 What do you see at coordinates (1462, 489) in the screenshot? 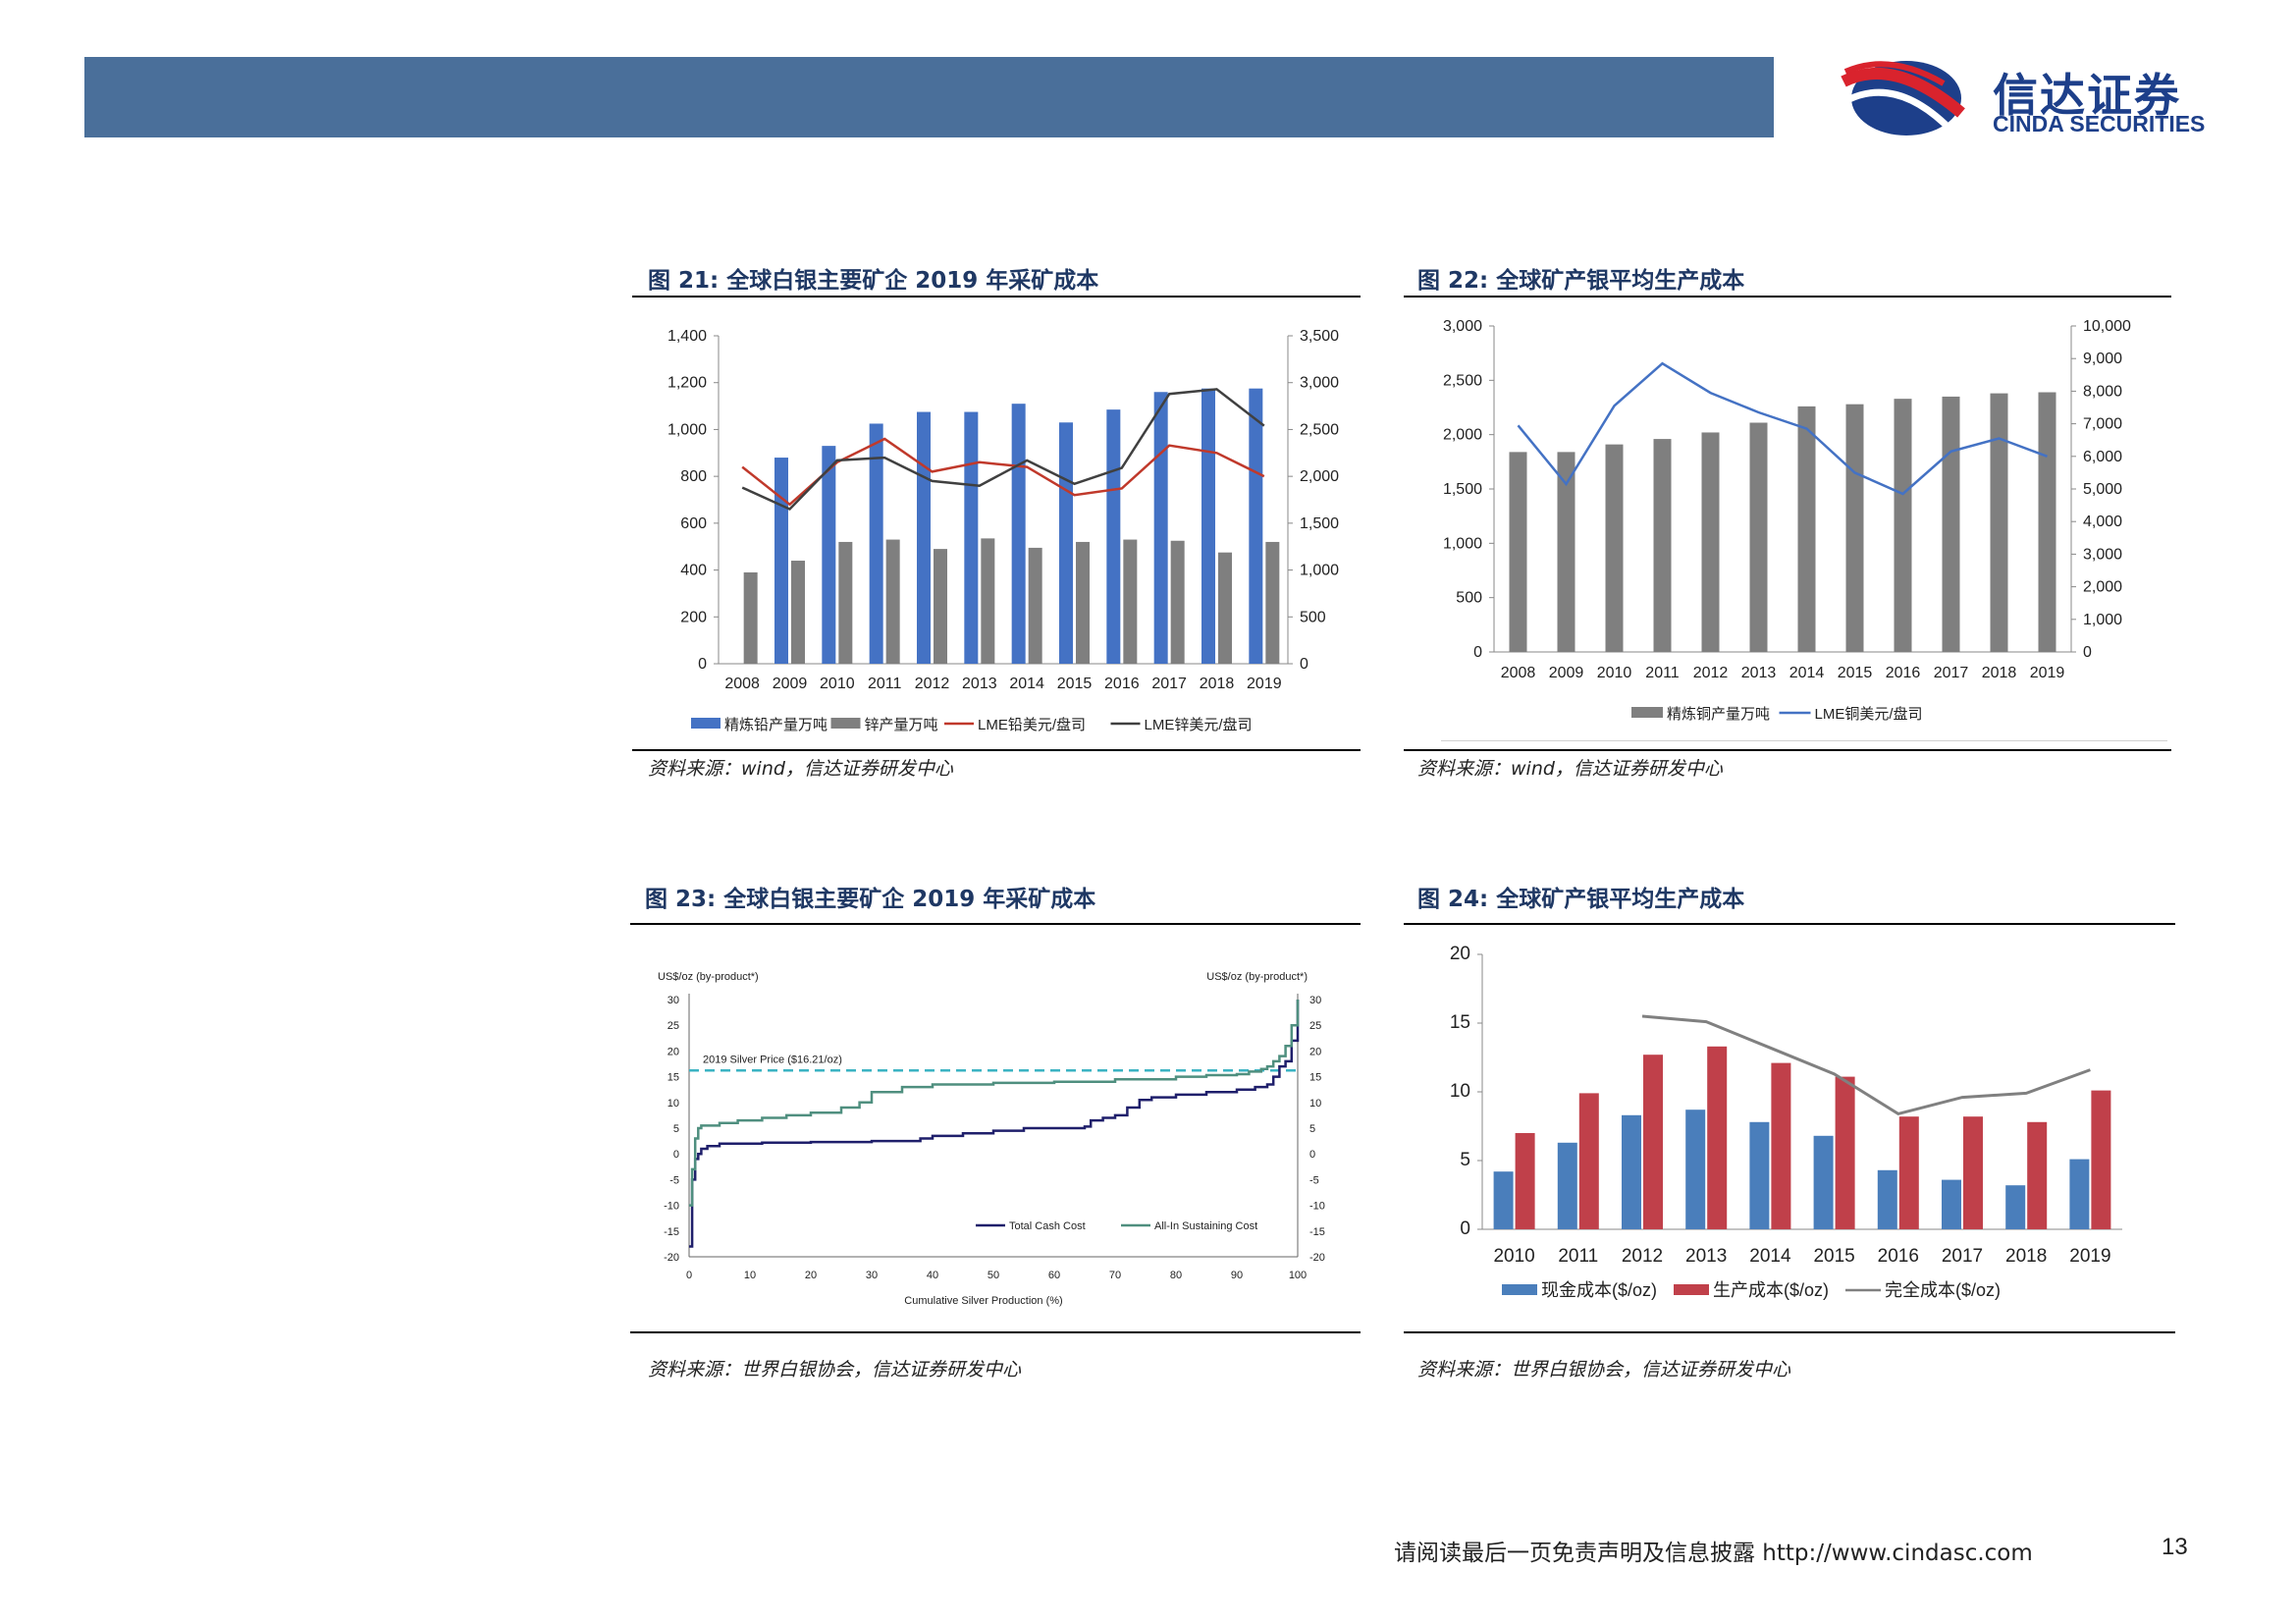
I see `y-tick-label: 1,500` at bounding box center [1462, 489].